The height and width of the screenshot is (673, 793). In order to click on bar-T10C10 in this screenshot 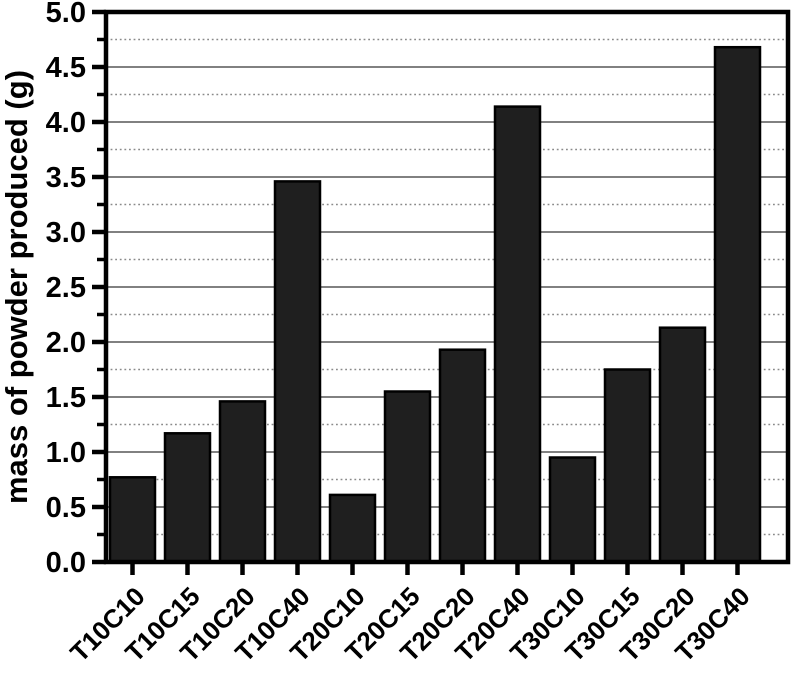, I will do `click(132, 520)`.